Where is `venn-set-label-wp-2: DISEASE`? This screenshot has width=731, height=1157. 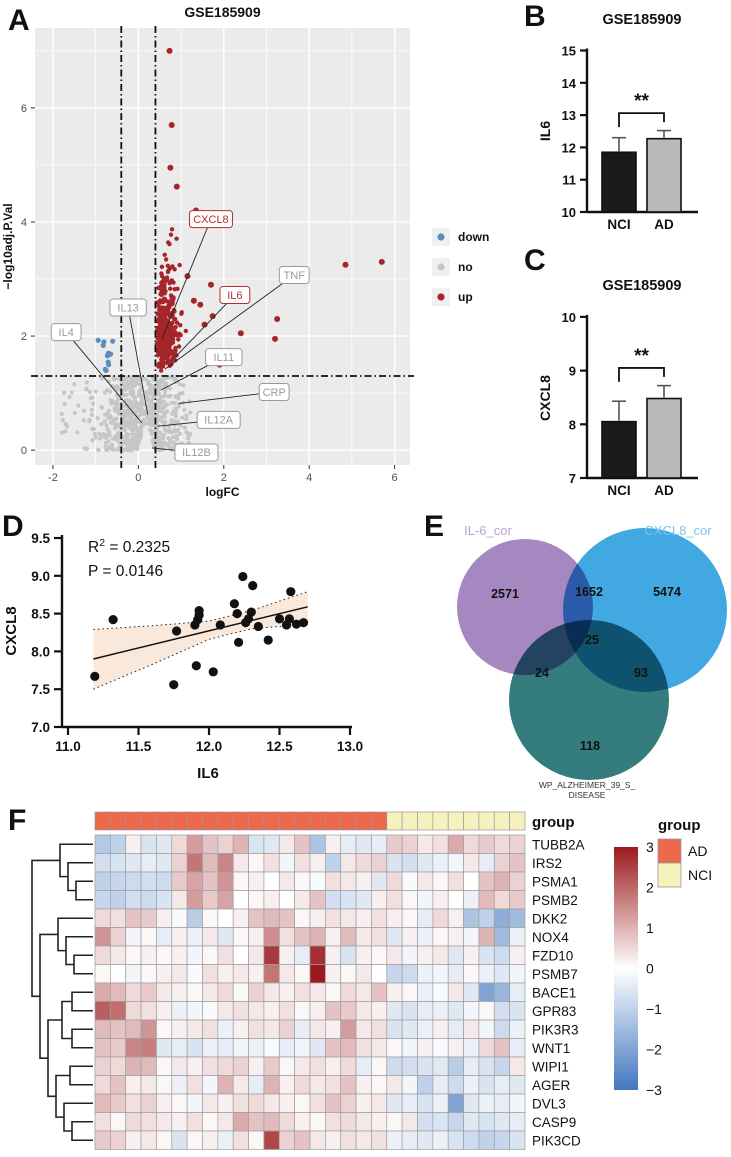
venn-set-label-wp-2: DISEASE is located at coordinates (587, 795).